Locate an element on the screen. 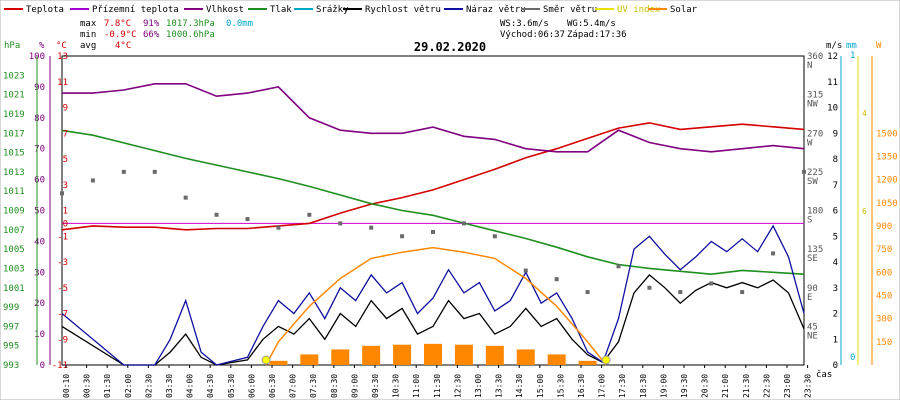 This screenshot has width=900, height=400. x-tick-label: 19:00 is located at coordinates (663, 386).